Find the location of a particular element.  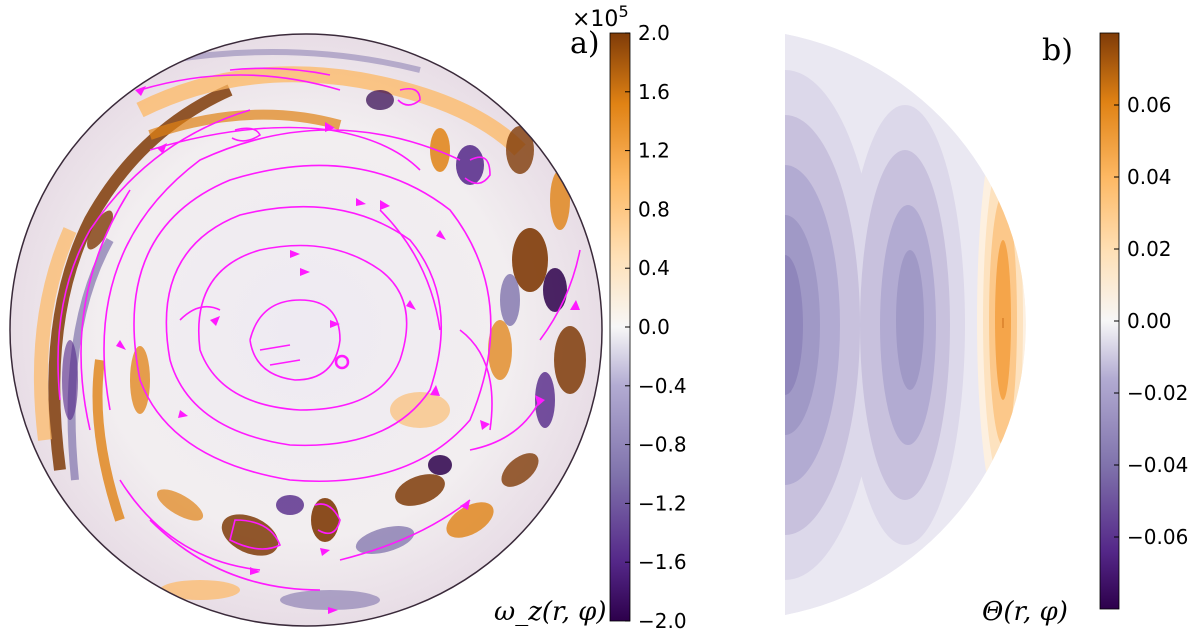

panel-a-quantity-label: ω_z(r, φ) is located at coordinates (550, 612).